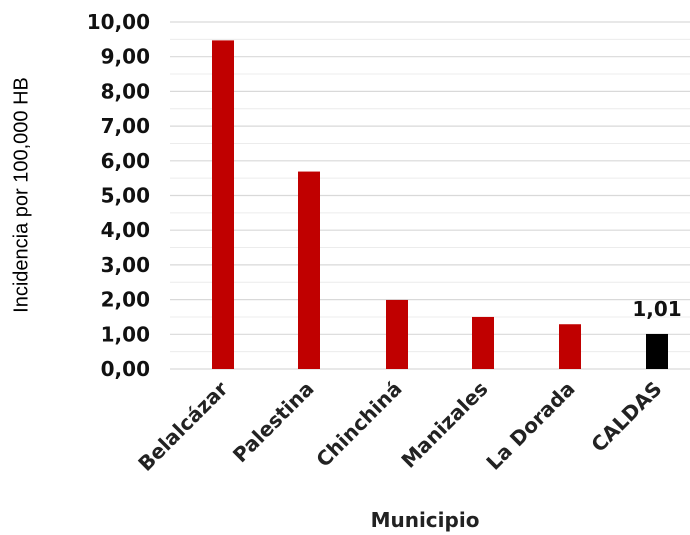 The width and height of the screenshot is (690, 535). What do you see at coordinates (125, 230) in the screenshot?
I see `y-tick-label: 4,00` at bounding box center [125, 230].